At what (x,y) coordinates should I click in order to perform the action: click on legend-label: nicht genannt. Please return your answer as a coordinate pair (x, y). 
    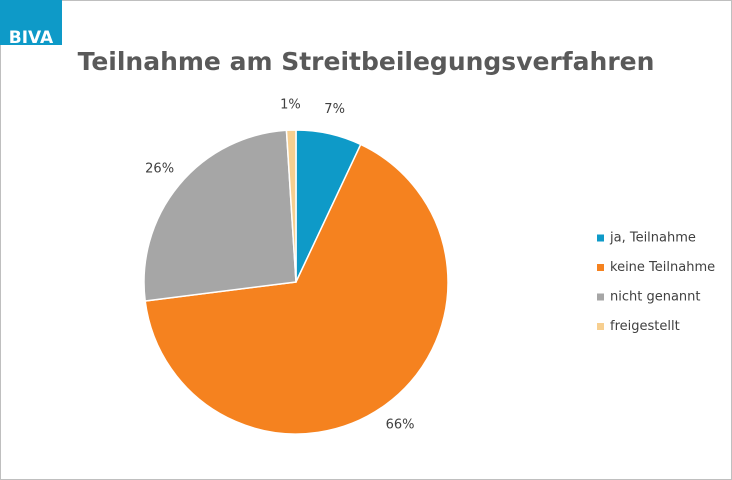
    Looking at the image, I should click on (655, 297).